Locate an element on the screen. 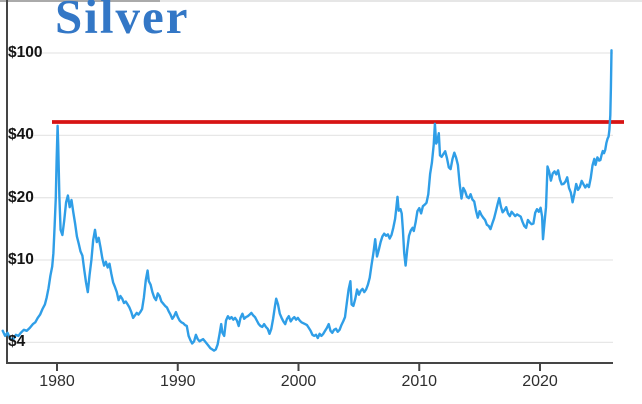  y-tick-label-20: $20 is located at coordinates (21, 197).